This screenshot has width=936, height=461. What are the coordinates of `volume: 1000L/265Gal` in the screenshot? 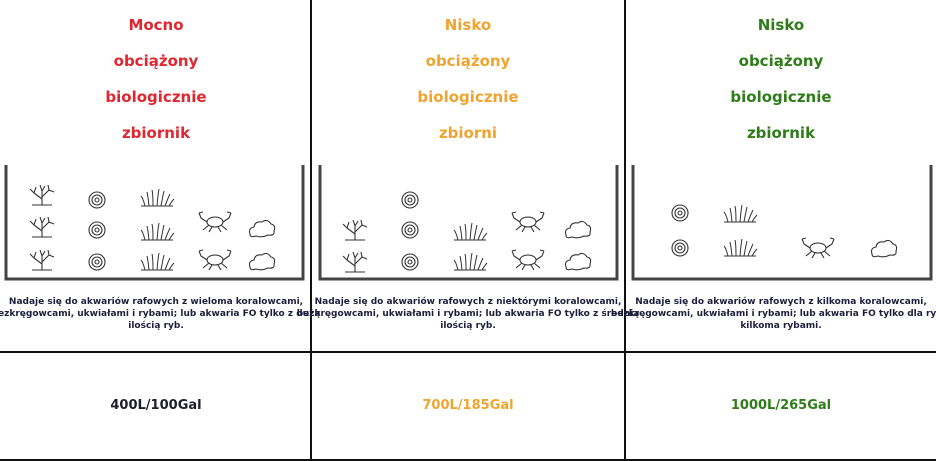 It's located at (781, 405).